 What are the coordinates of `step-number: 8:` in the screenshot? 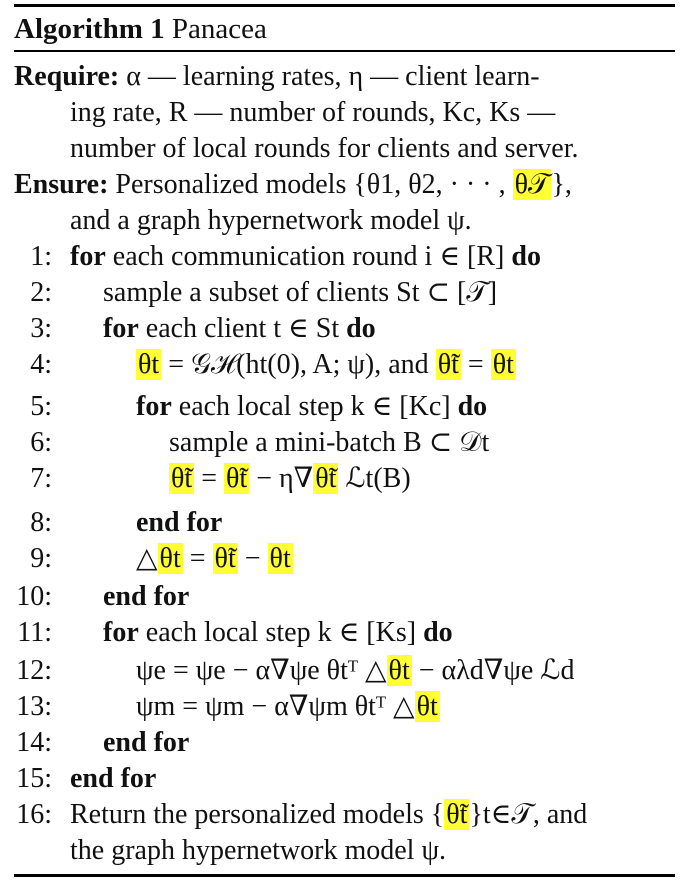 It's located at (41, 522).